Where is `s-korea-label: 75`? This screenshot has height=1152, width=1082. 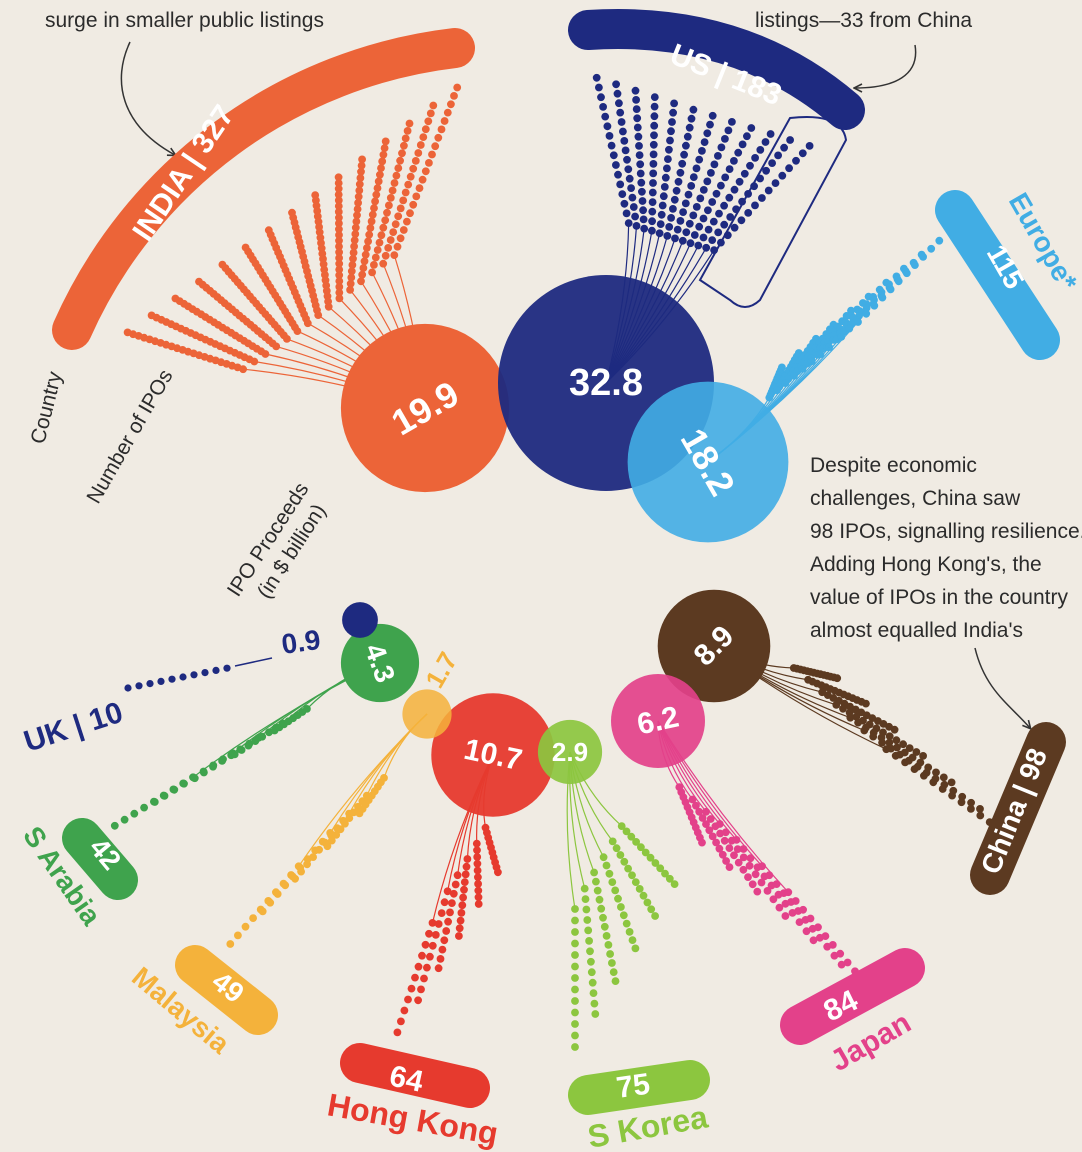 s-korea-label: 75 is located at coordinates (633, 1086).